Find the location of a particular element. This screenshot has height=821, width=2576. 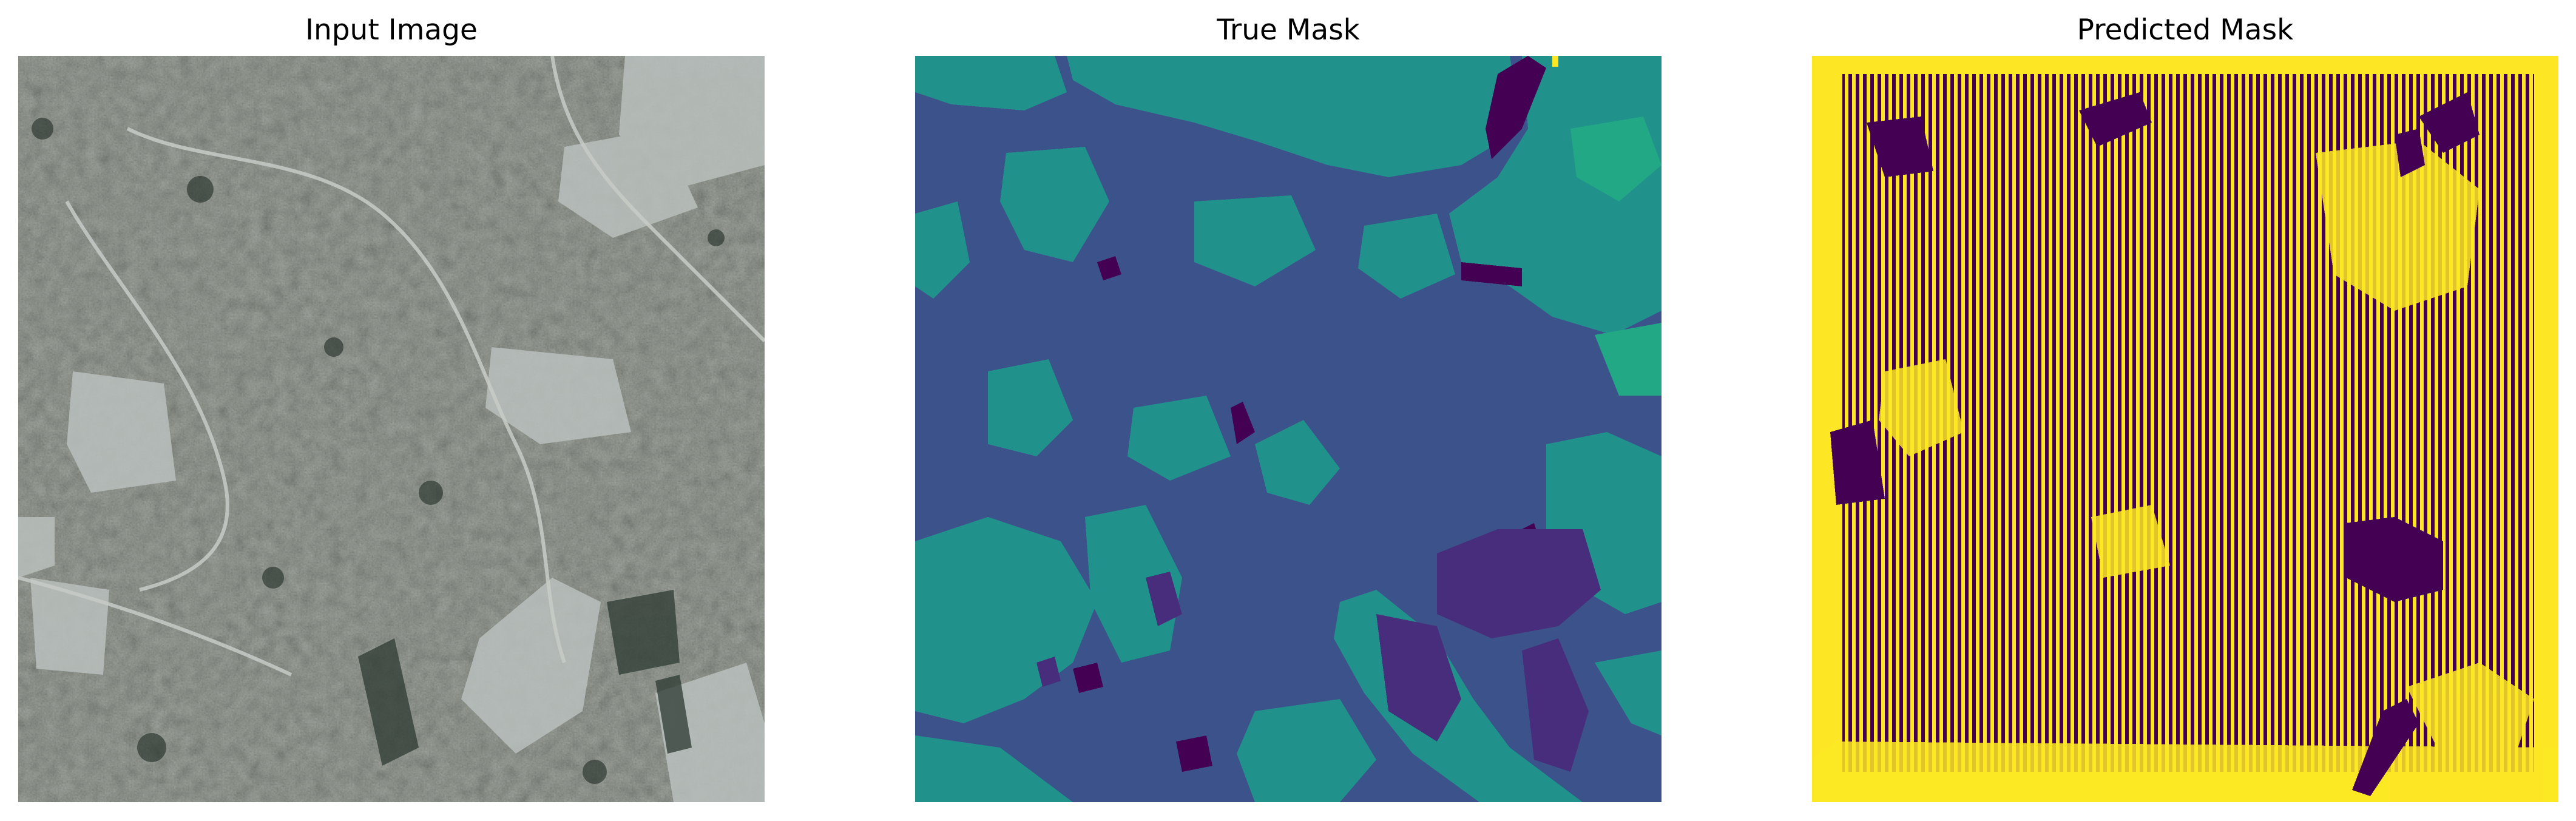

satellite-dark-fields is located at coordinates (525, 678).